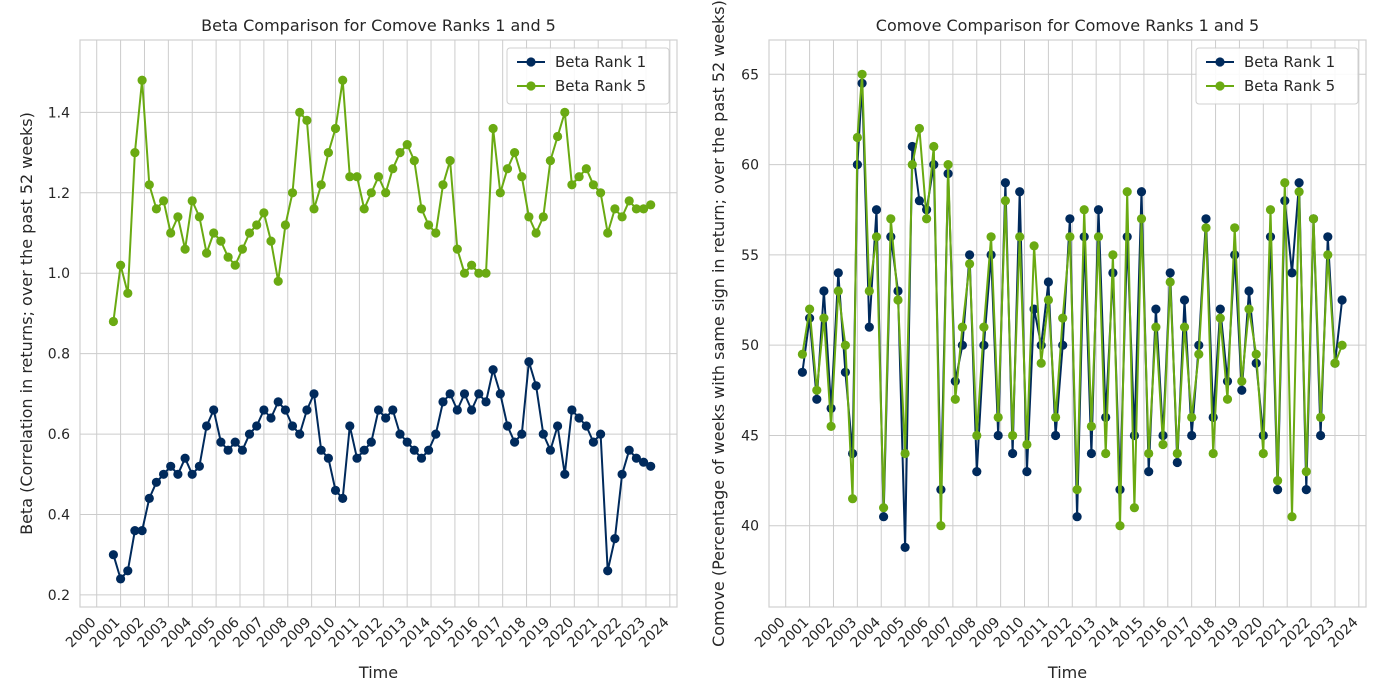 This screenshot has width=1400, height=700. Describe the element at coordinates (1270, 86) in the screenshot. I see `legend-item: Beta Rank 5` at that location.